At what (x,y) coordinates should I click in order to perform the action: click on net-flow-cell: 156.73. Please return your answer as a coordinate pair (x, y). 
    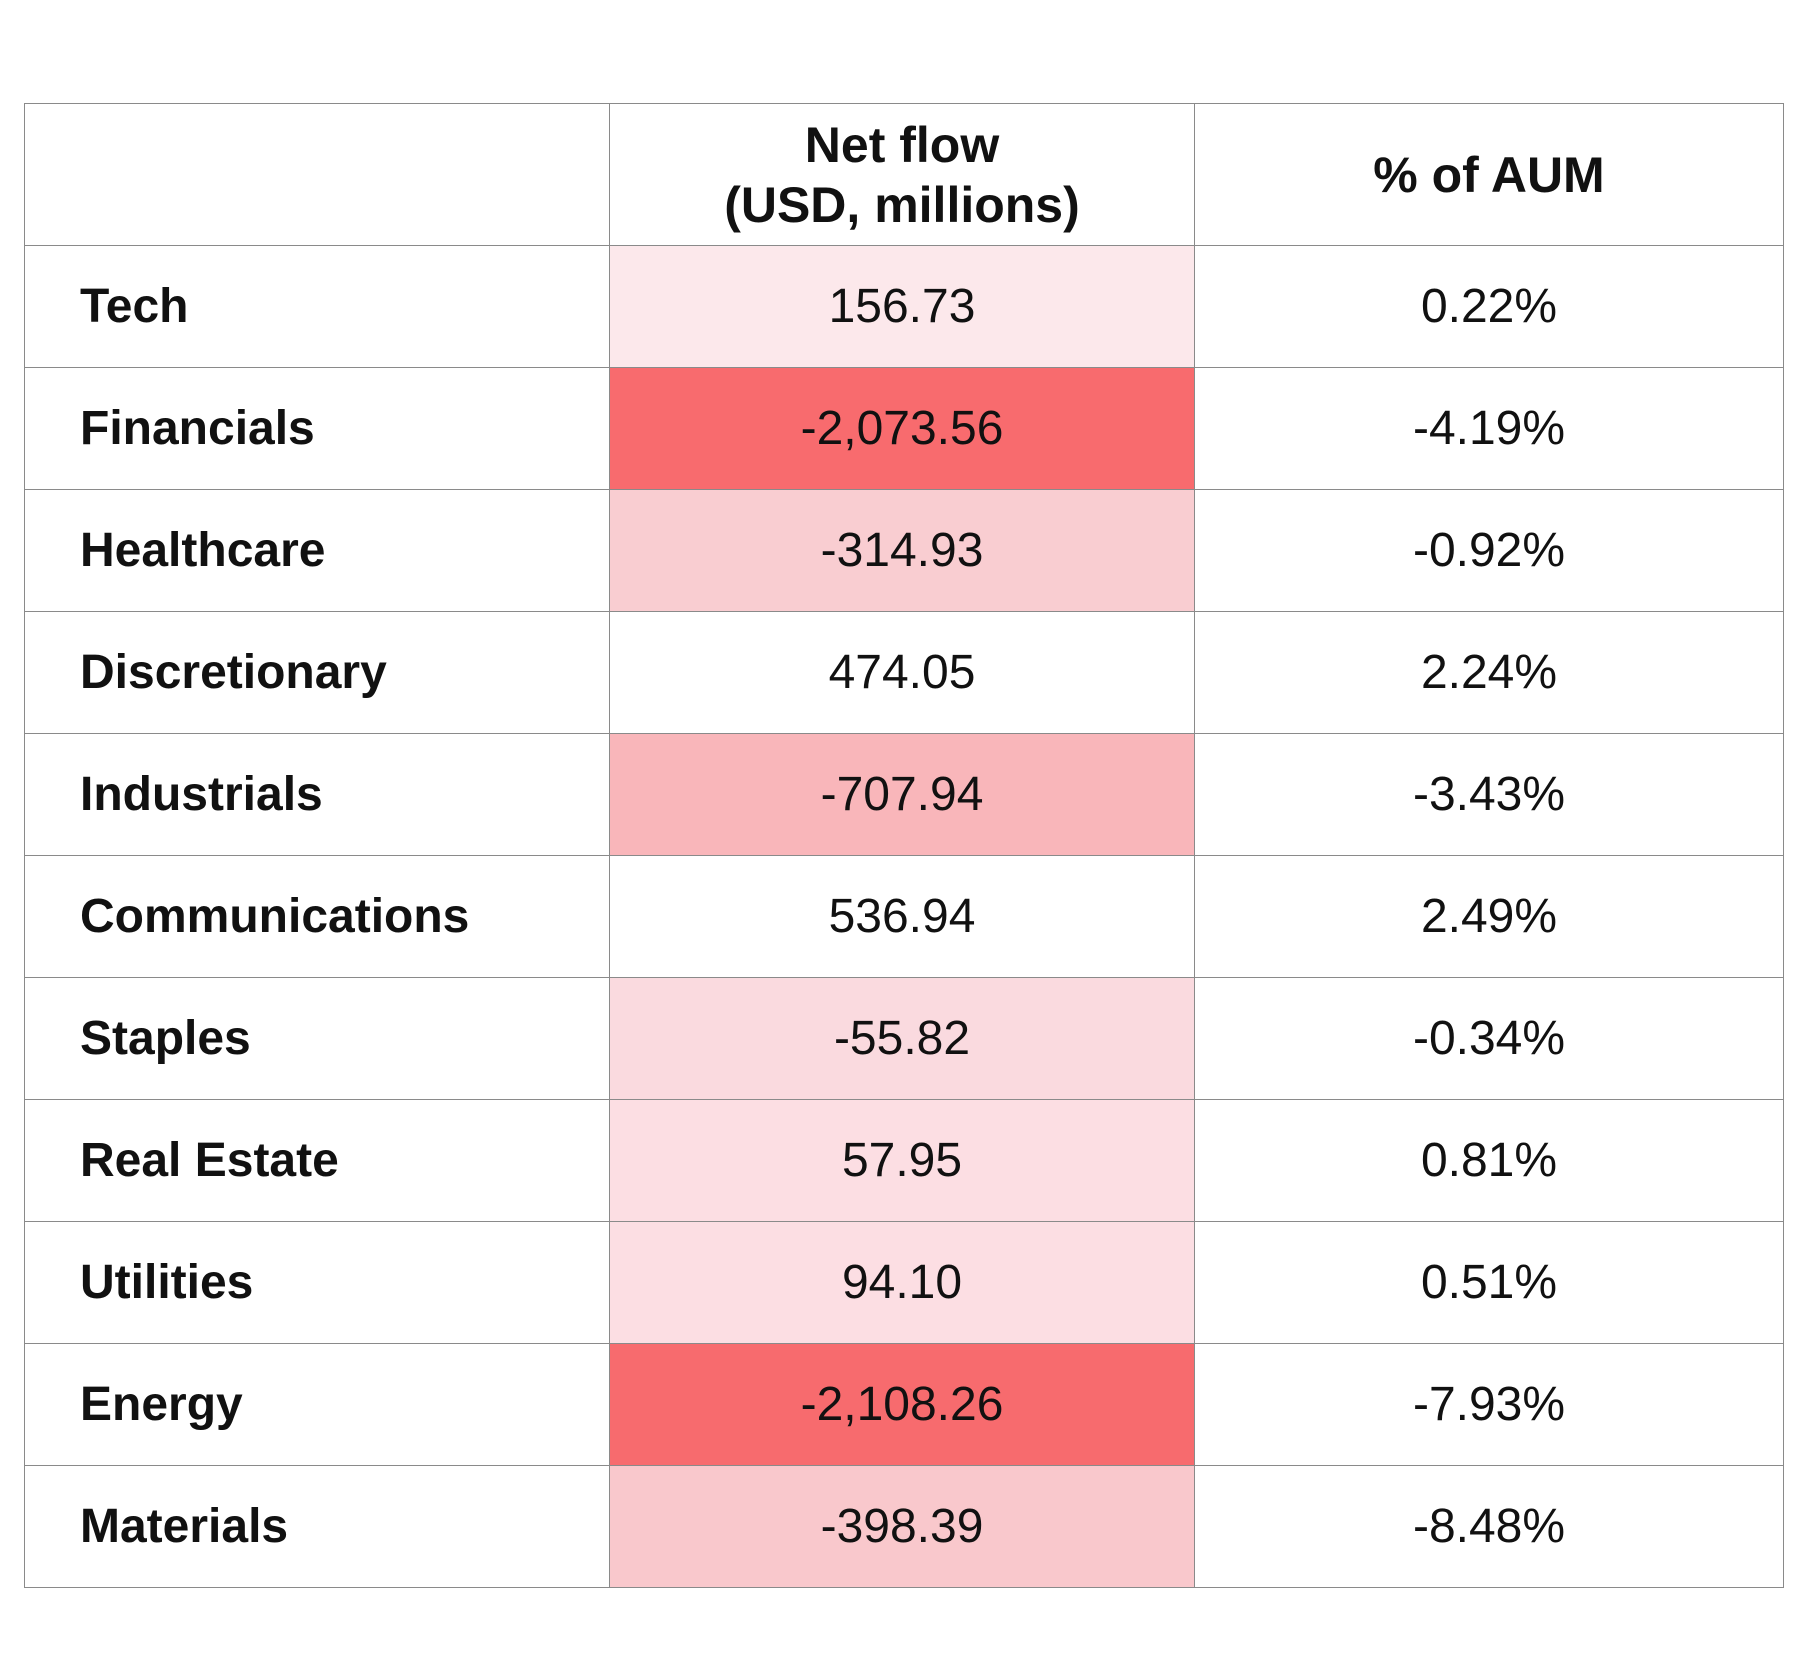
    Looking at the image, I should click on (902, 306).